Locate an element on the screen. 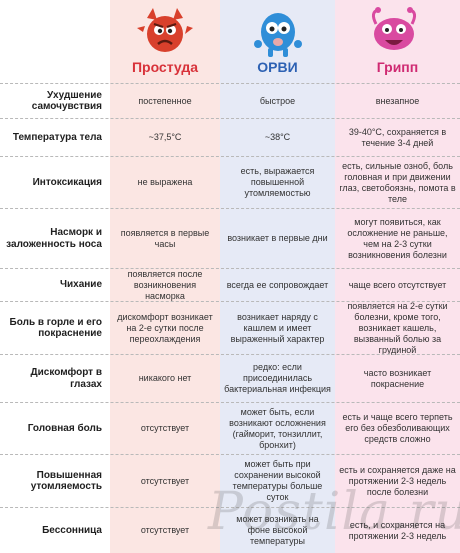 The image size is (460, 553). cold-cell: ~37,5°C is located at coordinates (165, 137).